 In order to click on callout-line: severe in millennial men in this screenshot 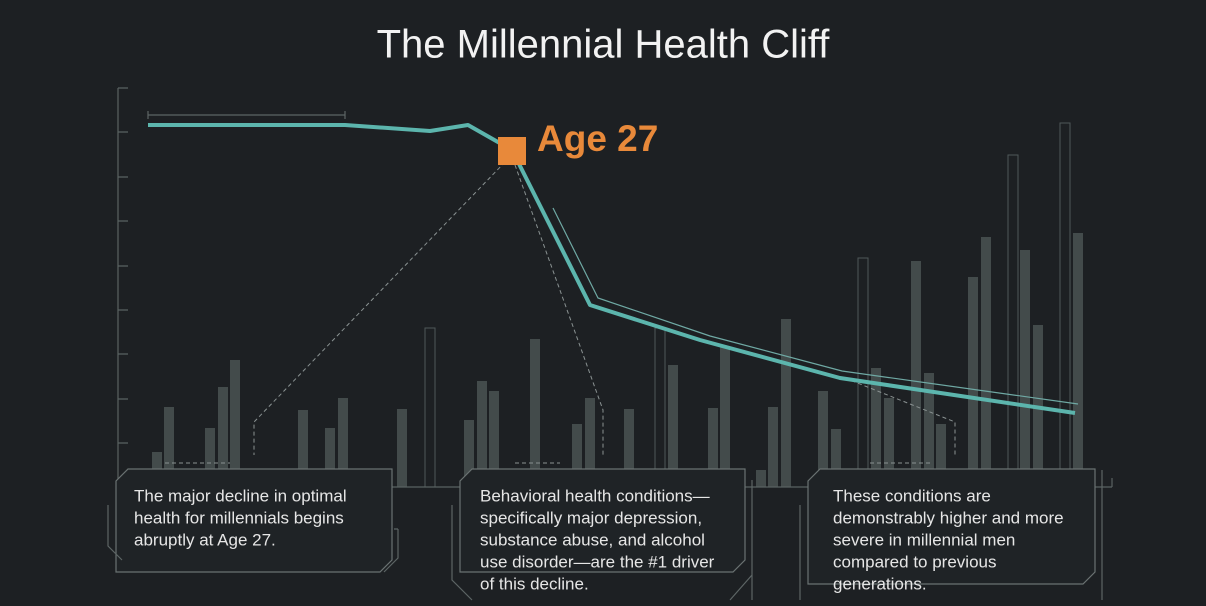, I will do `click(924, 539)`.